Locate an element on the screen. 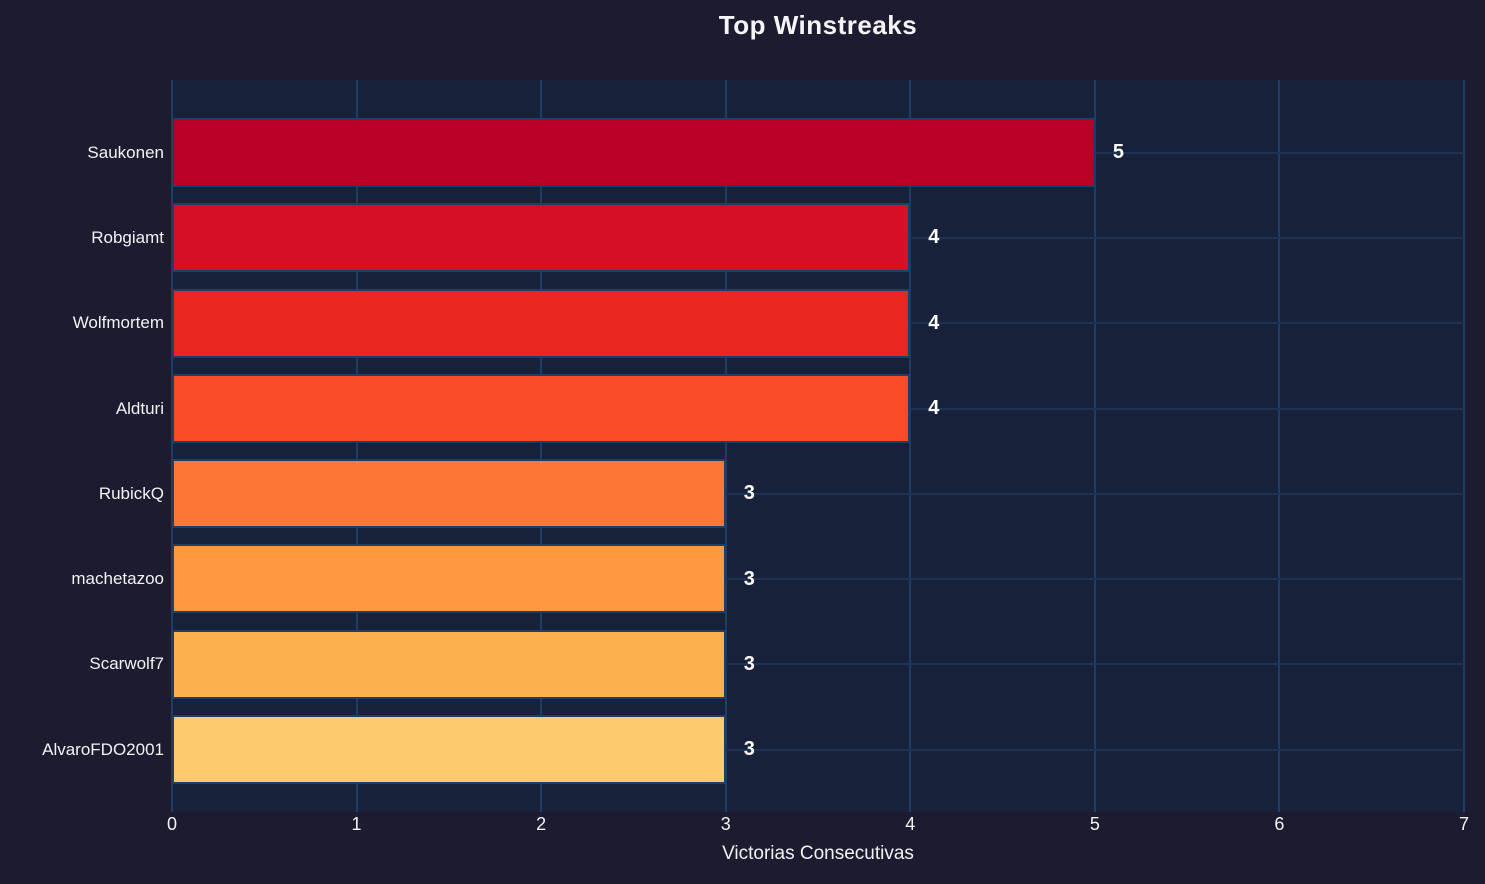 The height and width of the screenshot is (884, 1485). x-tick-6: 6 is located at coordinates (1279, 824).